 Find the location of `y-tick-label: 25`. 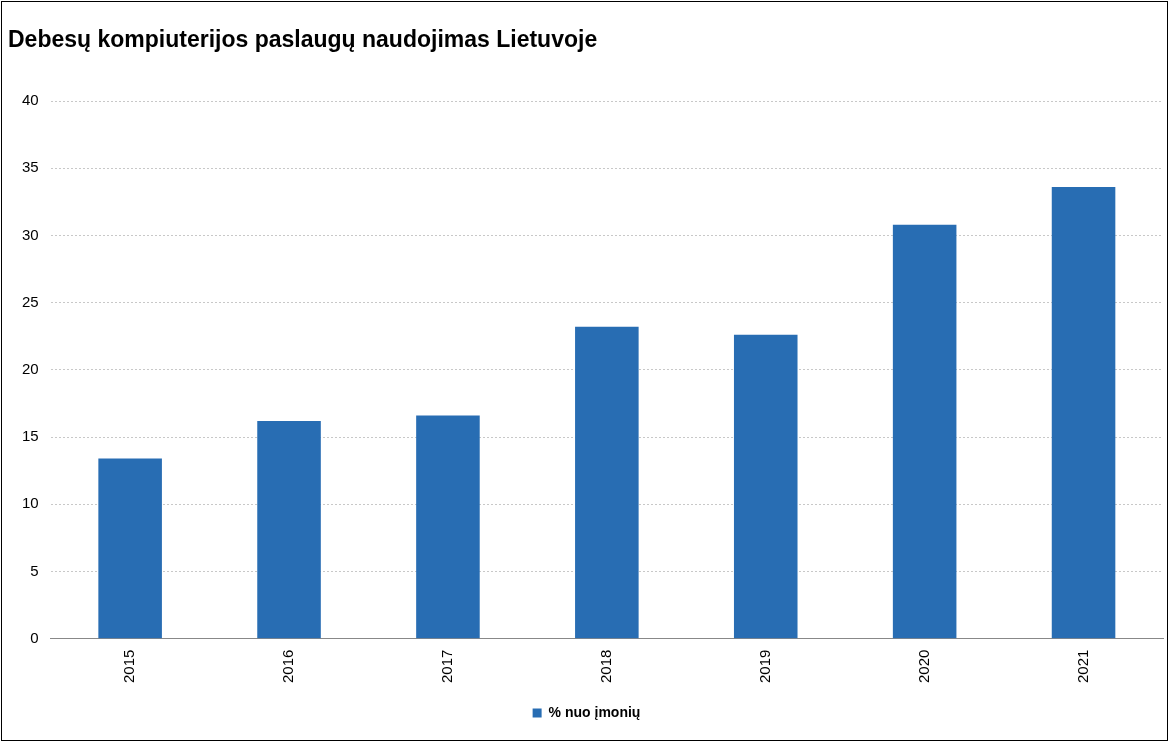

y-tick-label: 25 is located at coordinates (30, 301).